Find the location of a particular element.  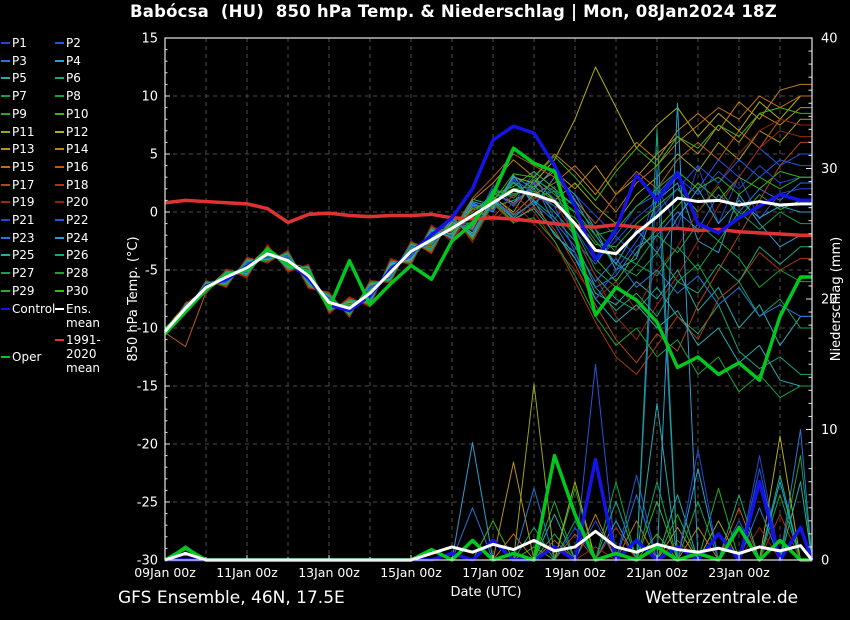

series-precip-P27 is located at coordinates (488, 530).